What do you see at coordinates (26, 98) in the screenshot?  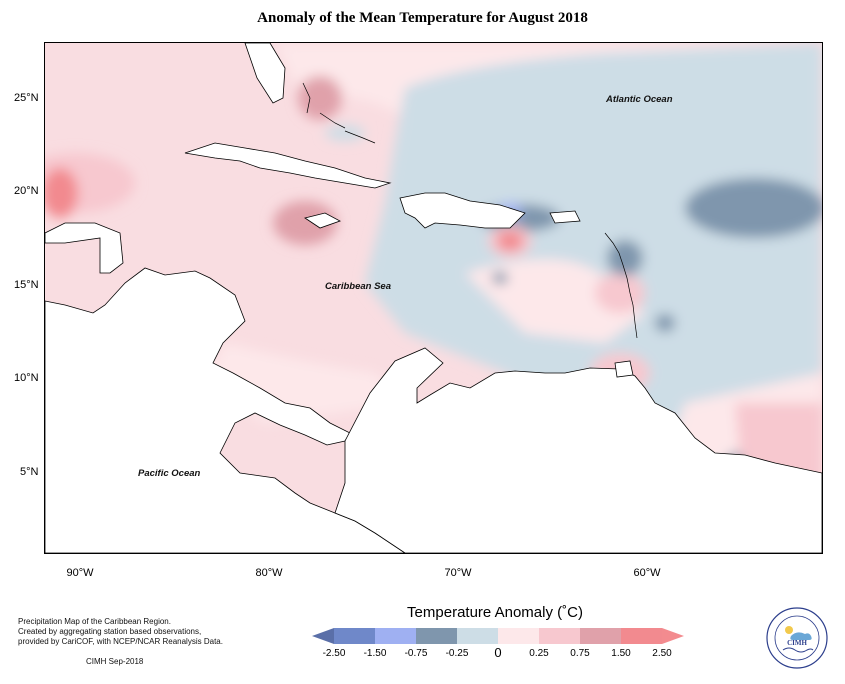 I see `lat-tick-25n: 25°N` at bounding box center [26, 98].